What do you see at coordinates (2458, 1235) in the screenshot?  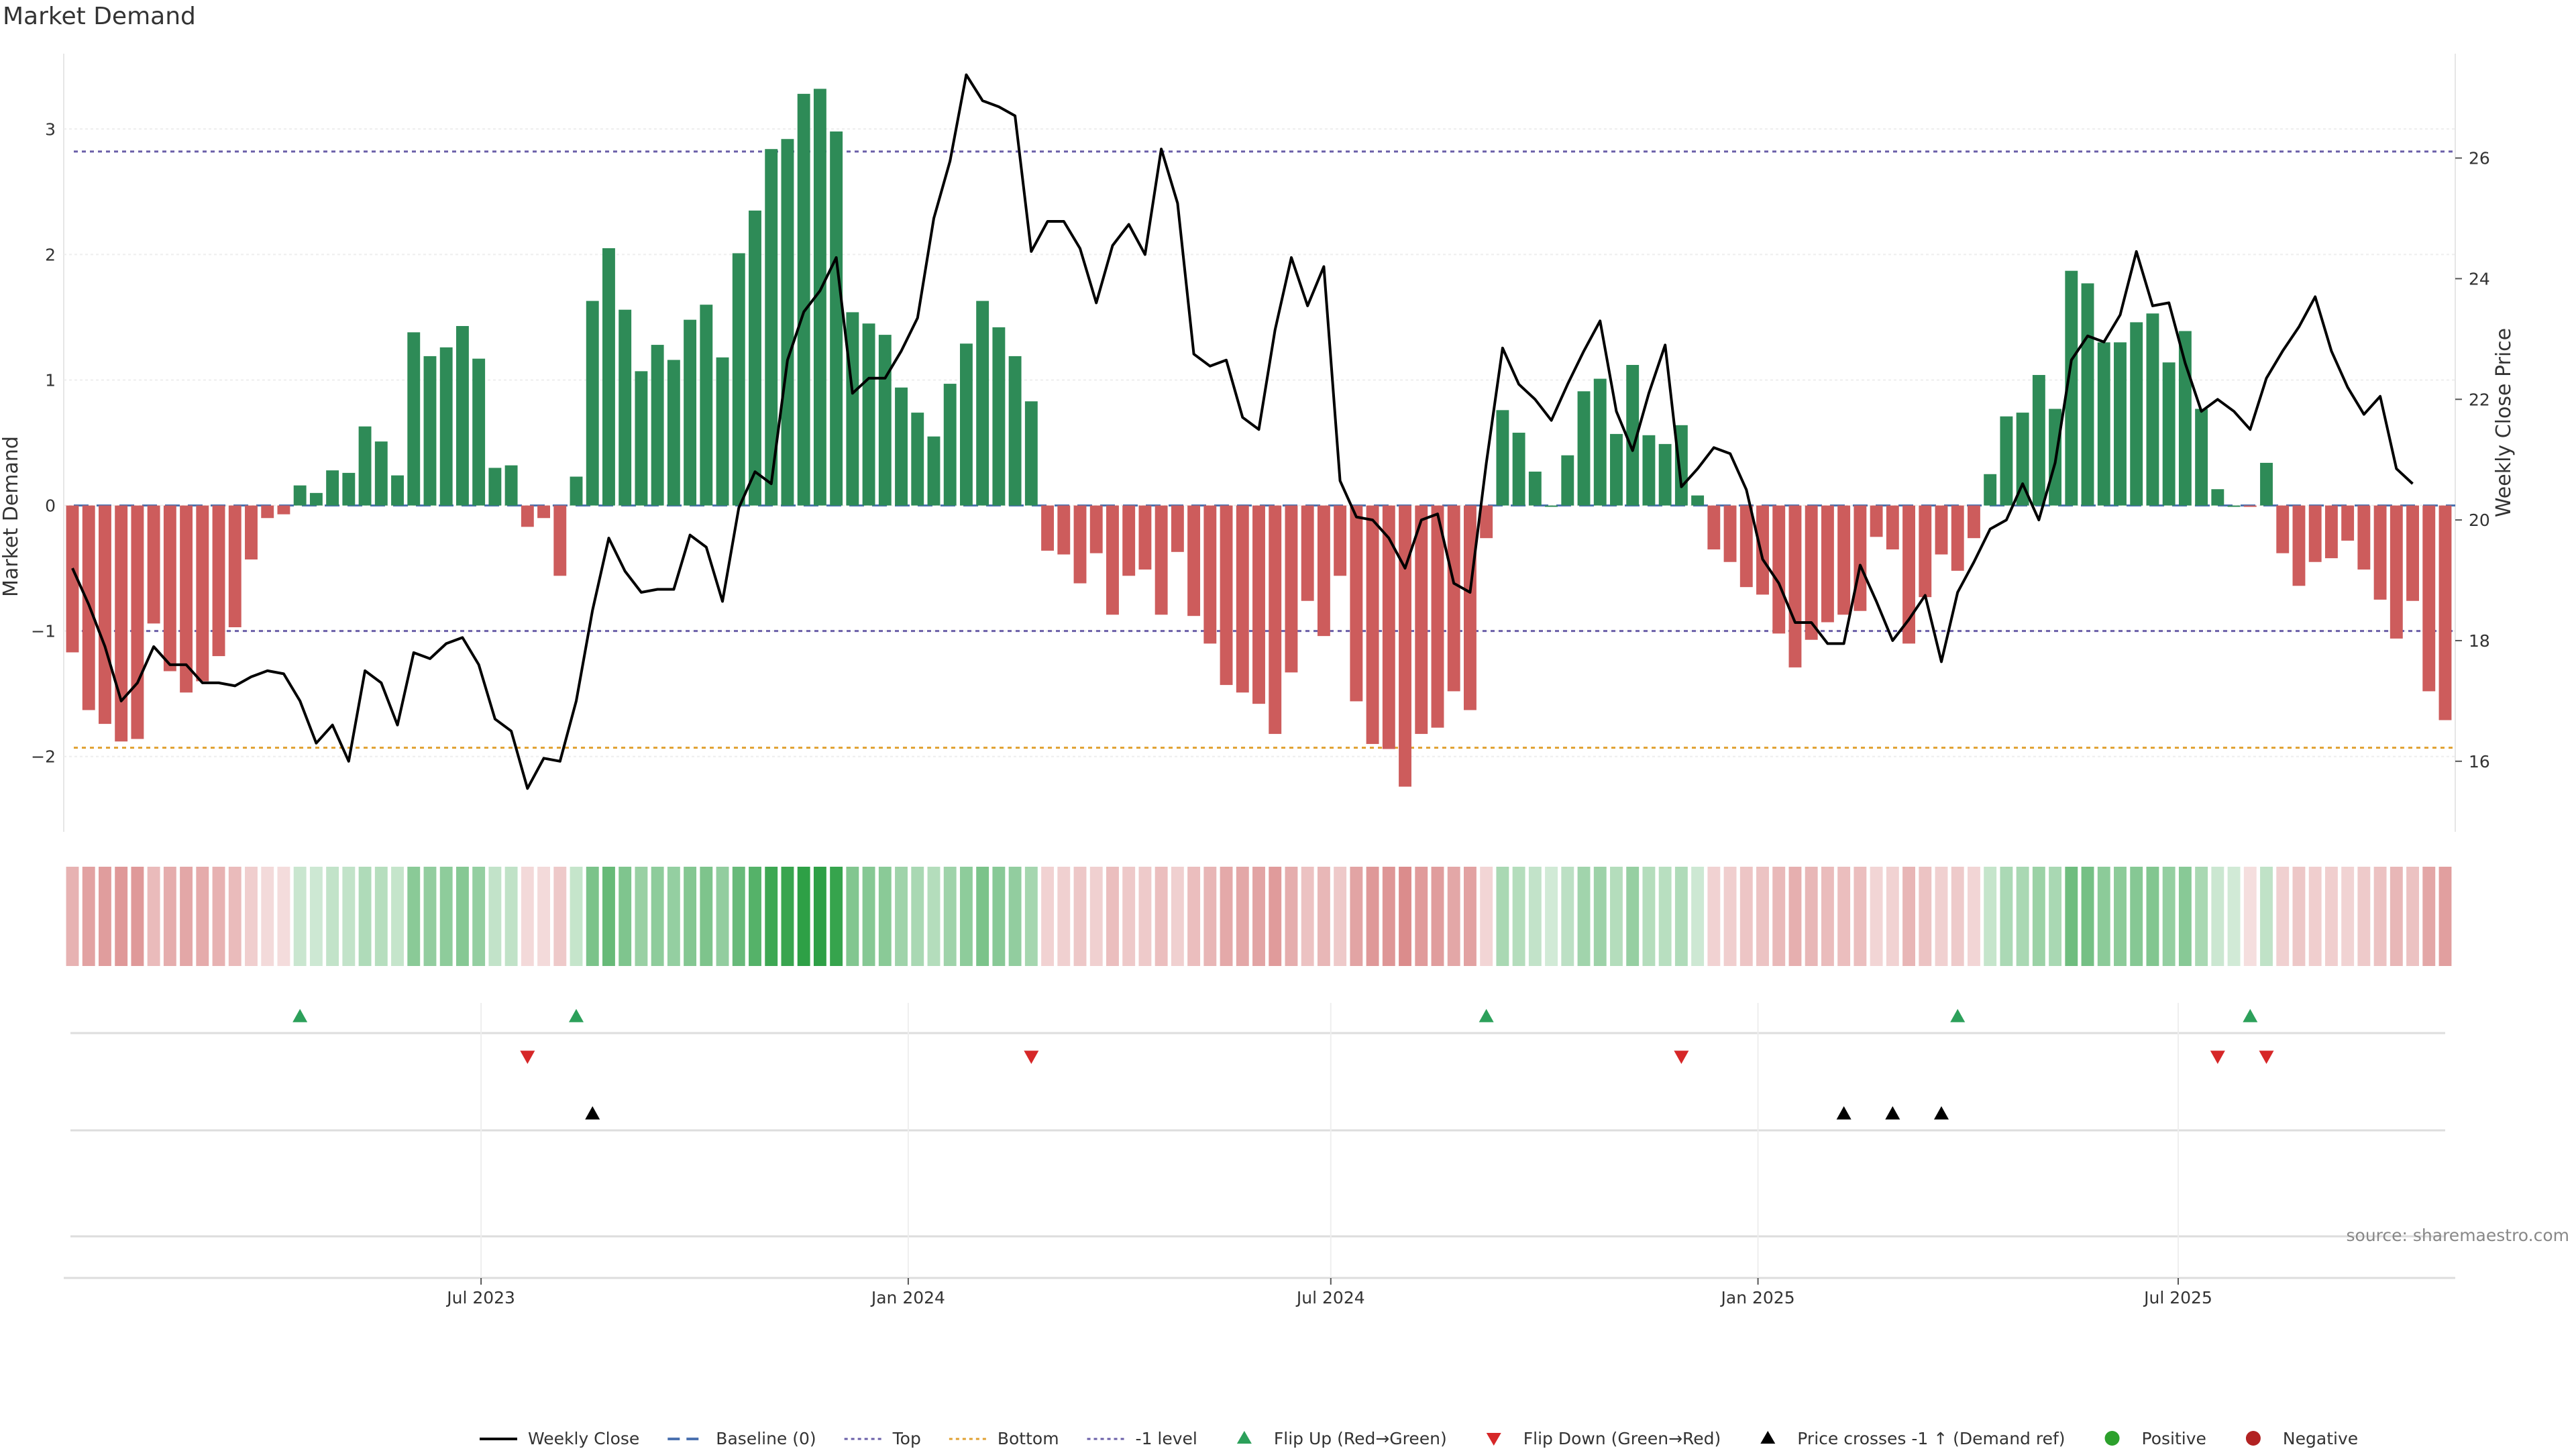 I see `source-note: source: sharemaestro.com` at bounding box center [2458, 1235].